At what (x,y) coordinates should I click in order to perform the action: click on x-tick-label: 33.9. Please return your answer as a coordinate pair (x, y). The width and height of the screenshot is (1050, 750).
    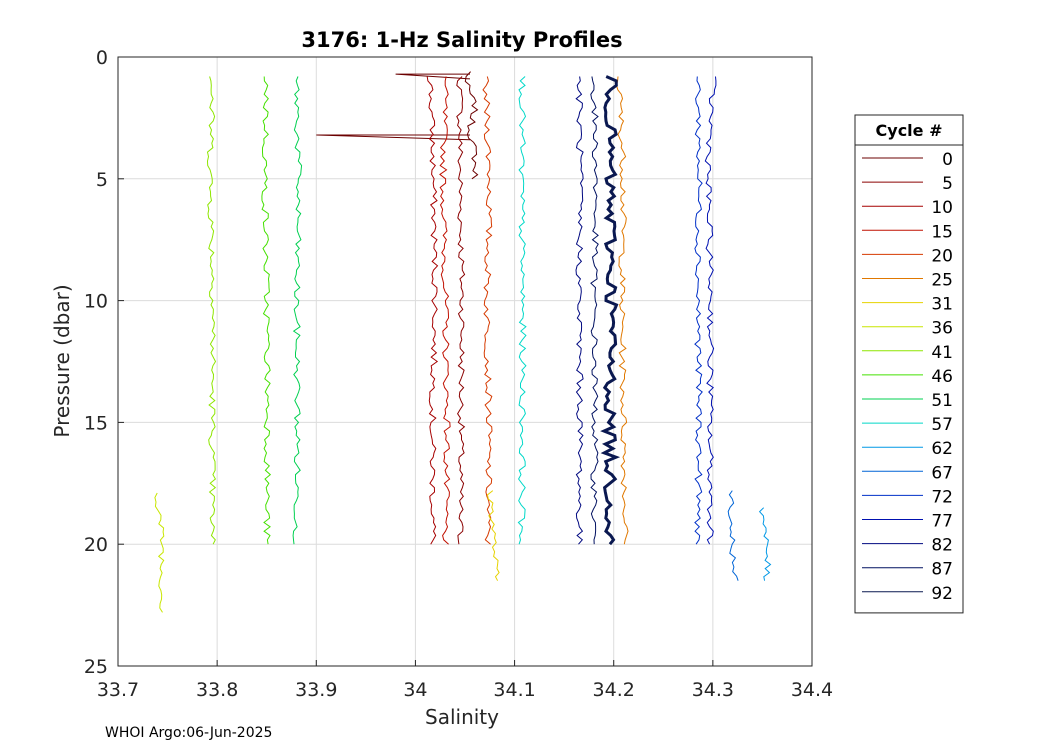
    Looking at the image, I should click on (316, 690).